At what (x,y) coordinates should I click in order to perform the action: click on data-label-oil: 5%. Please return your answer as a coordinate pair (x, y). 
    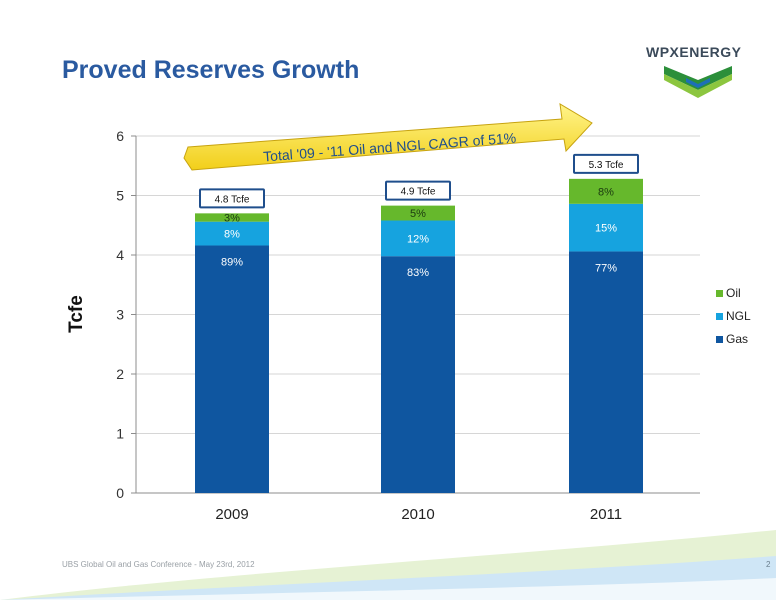
    Looking at the image, I should click on (418, 214).